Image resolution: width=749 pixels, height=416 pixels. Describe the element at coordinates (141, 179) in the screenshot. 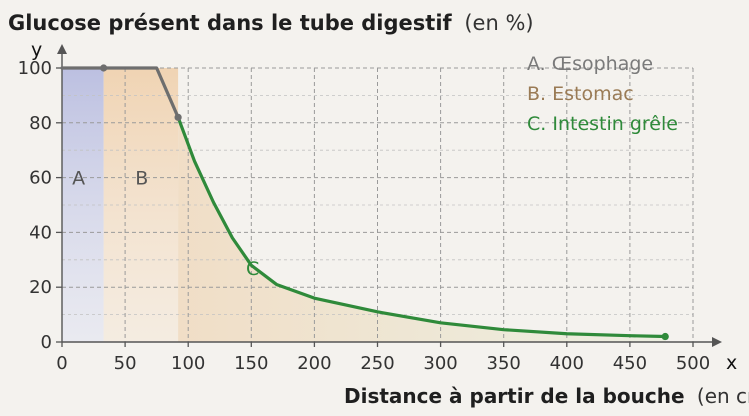

I see `region-b-label: B` at that location.